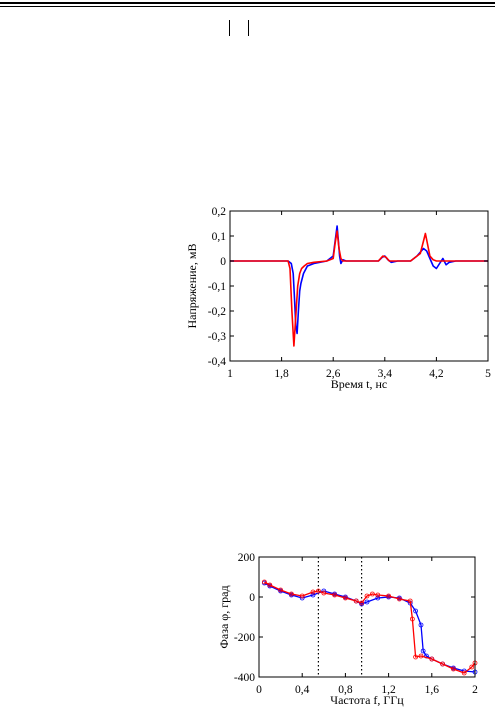  What do you see at coordinates (192, 285) in the screenshot?
I see `y-axis-title: Напряжение, мВ` at bounding box center [192, 285].